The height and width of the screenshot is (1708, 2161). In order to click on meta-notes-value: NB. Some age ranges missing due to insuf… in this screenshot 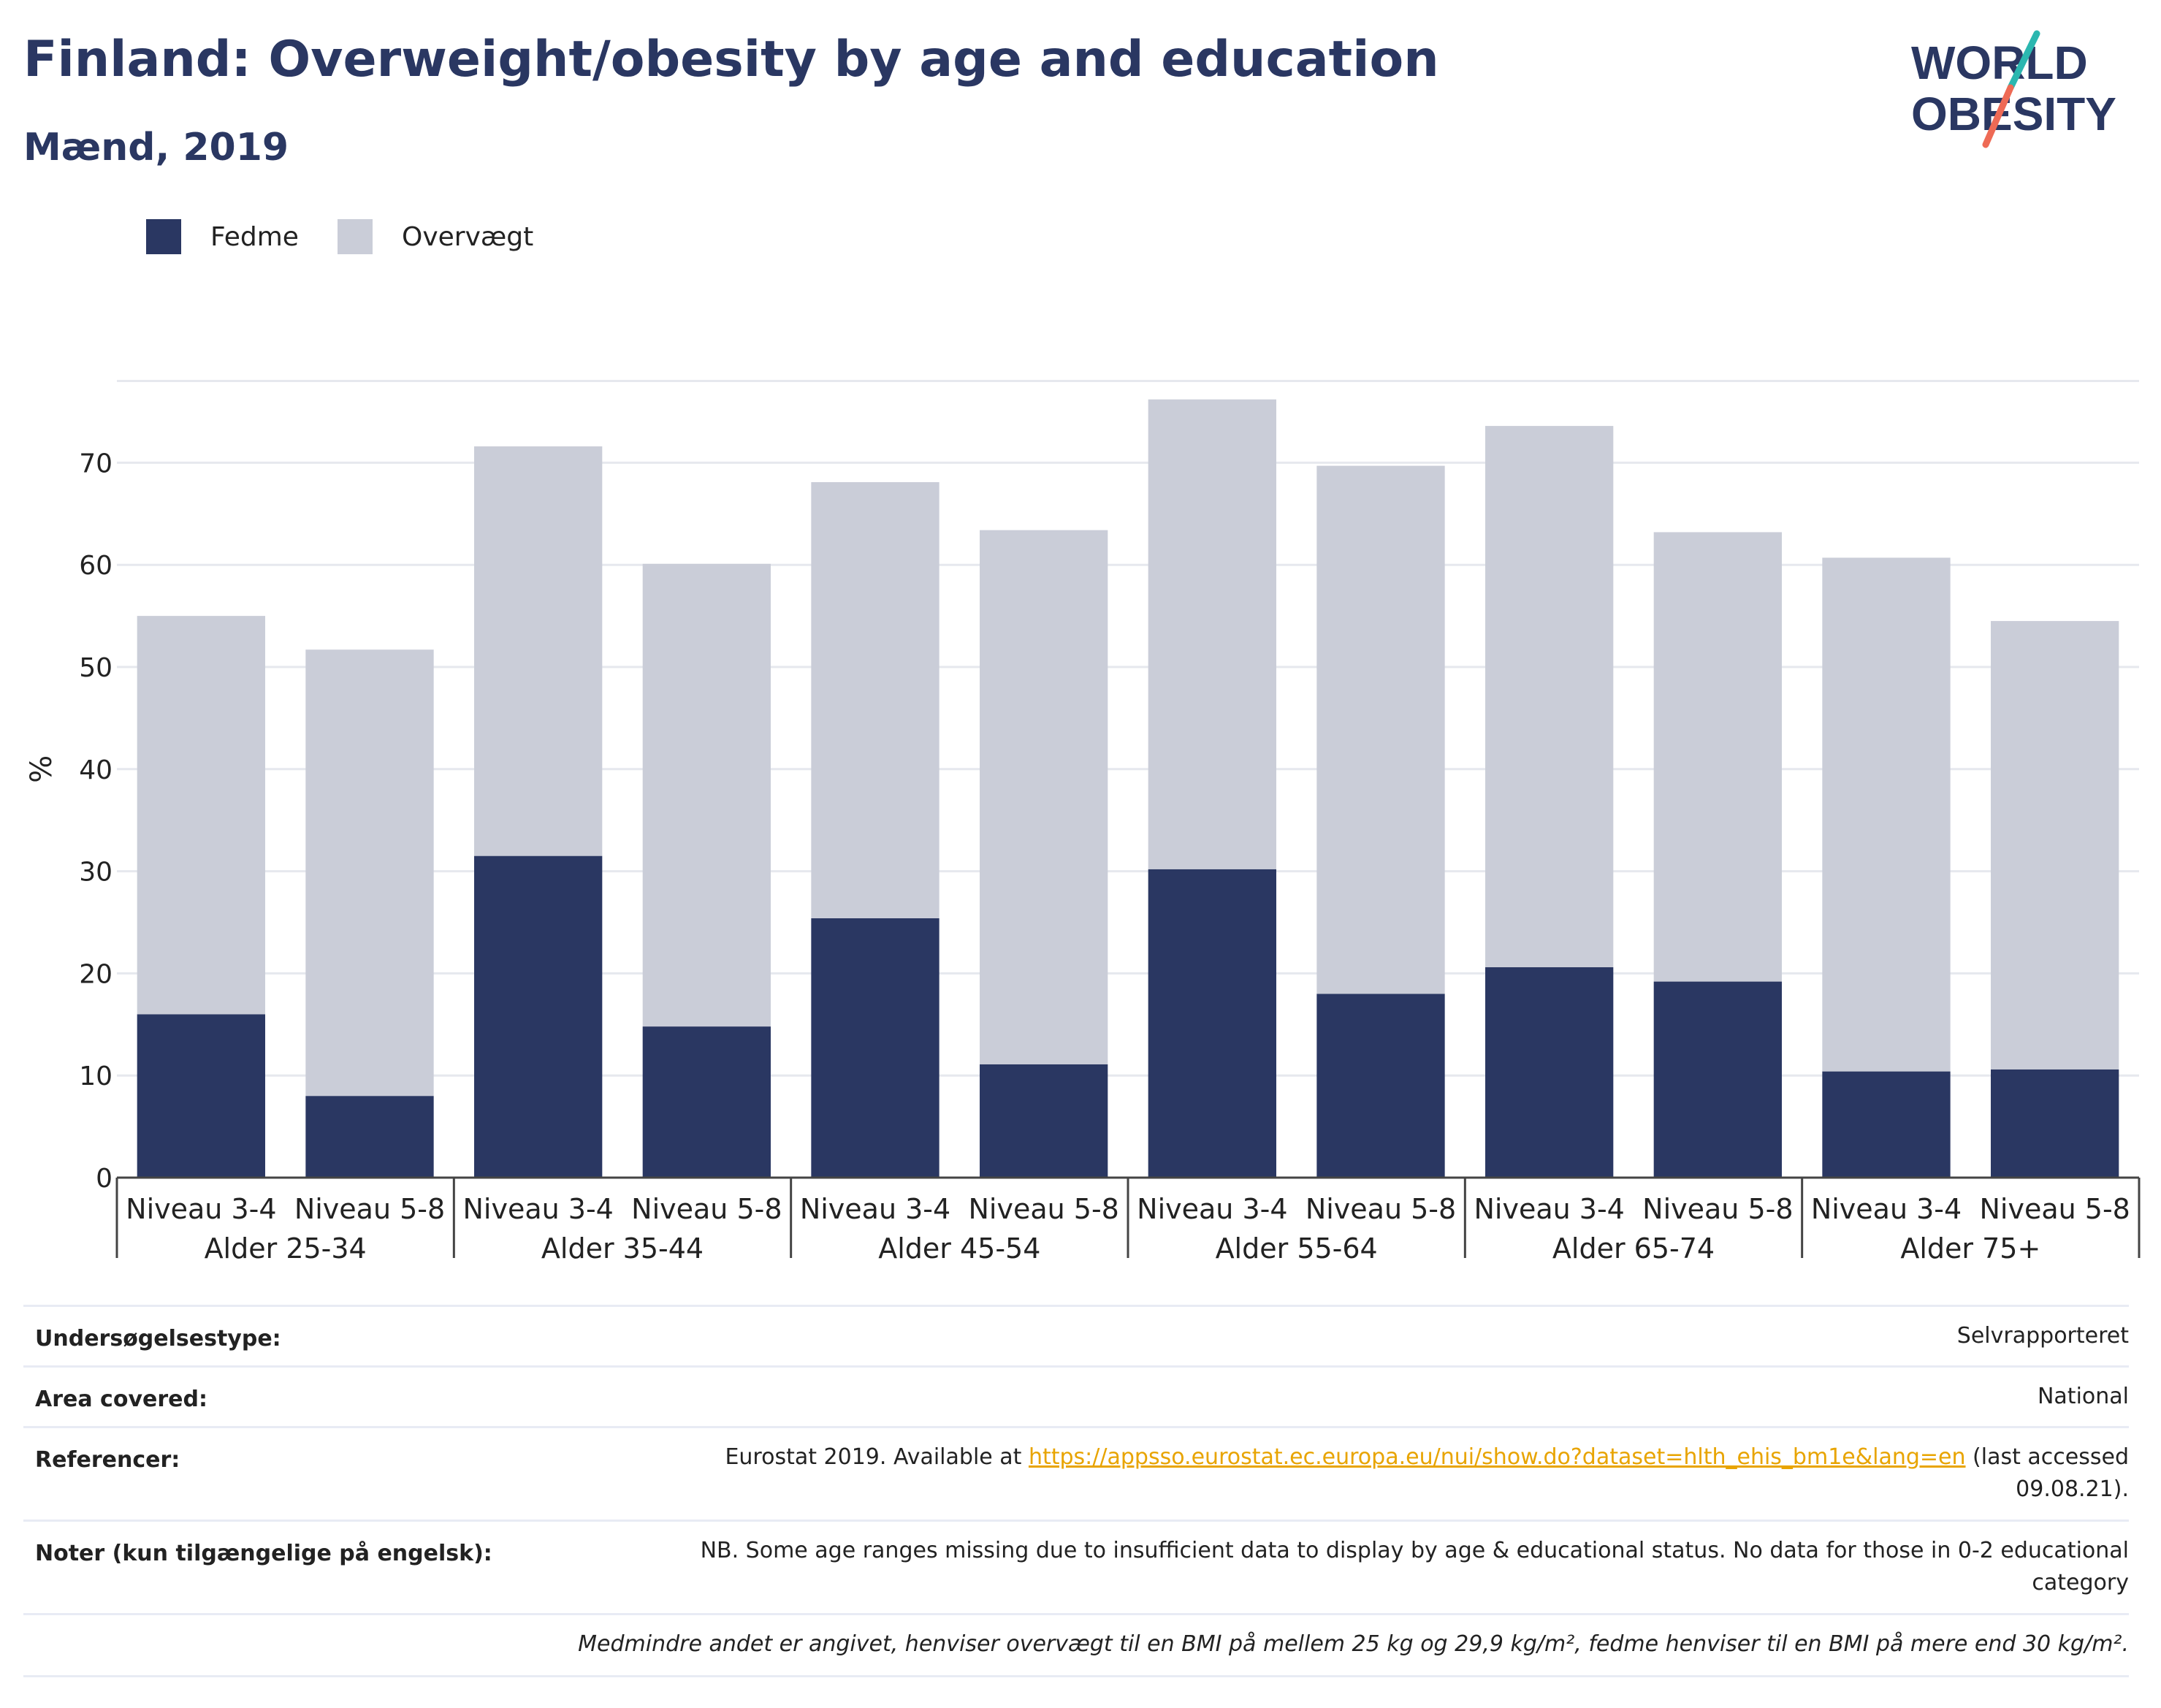, I will do `click(1415, 1567)`.